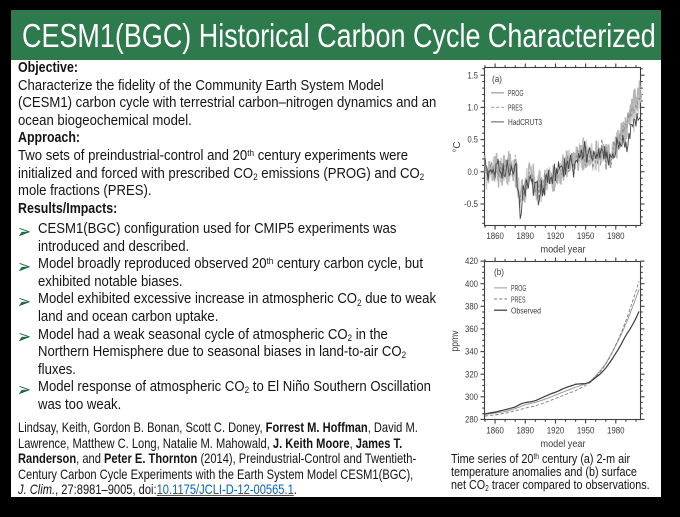  What do you see at coordinates (471, 374) in the screenshot?
I see `svg-text: 320` at bounding box center [471, 374].